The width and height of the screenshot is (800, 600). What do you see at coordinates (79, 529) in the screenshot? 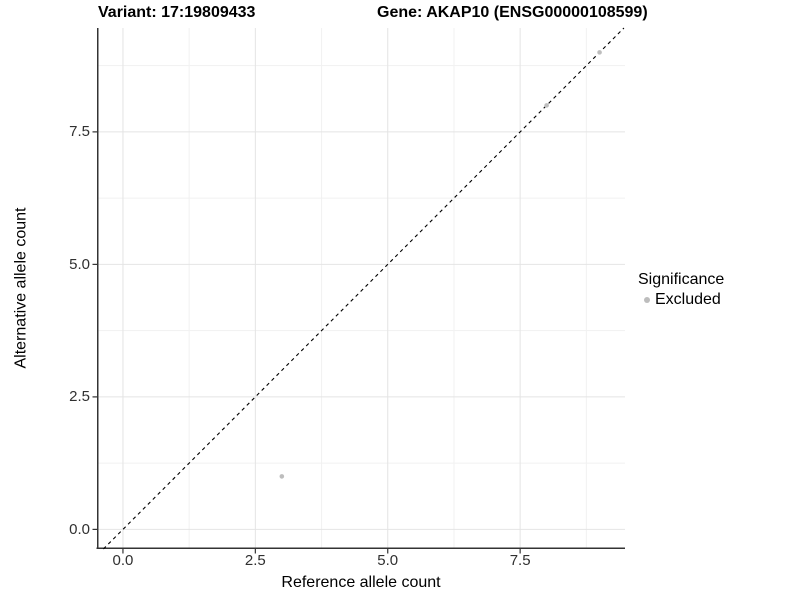
I see `y-tick-label: 0.0` at bounding box center [79, 529].